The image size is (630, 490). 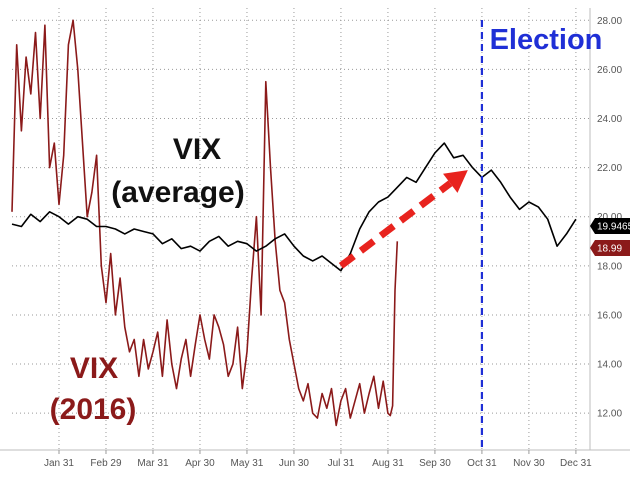 What do you see at coordinates (177, 192) in the screenshot?
I see `avg-label-line2: (average)` at bounding box center [177, 192].